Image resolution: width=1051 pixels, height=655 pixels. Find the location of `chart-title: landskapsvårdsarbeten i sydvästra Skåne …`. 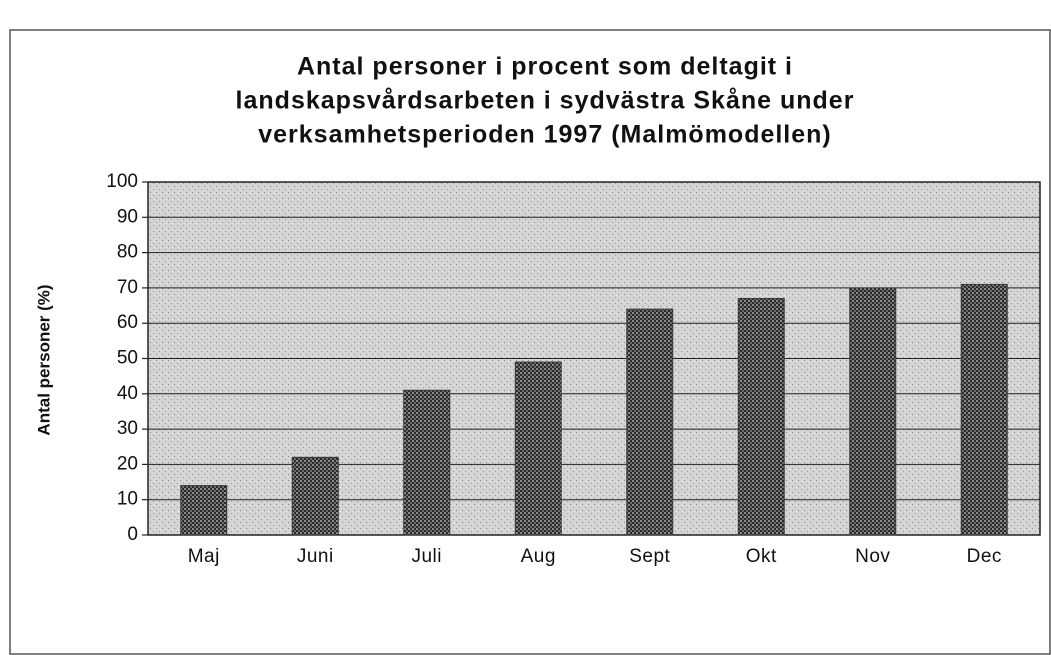

chart-title: landskapsvårdsarbeten i sydvästra Skåne … is located at coordinates (545, 101).